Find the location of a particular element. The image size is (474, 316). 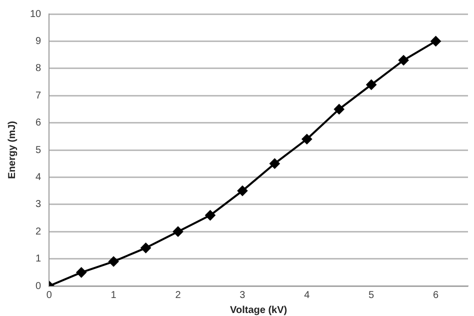

y-tick-label: 10 is located at coordinates (36, 14).